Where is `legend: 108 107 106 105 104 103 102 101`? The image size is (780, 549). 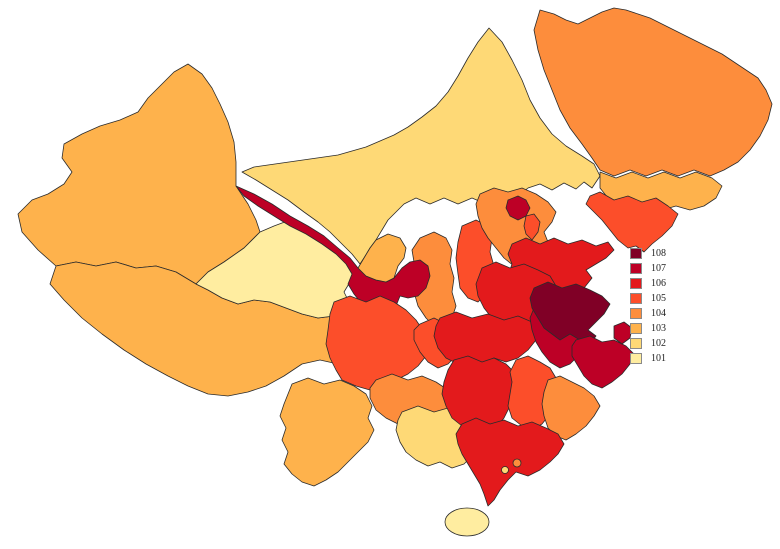
legend: 108 107 106 105 104 103 102 101 is located at coordinates (648, 306).